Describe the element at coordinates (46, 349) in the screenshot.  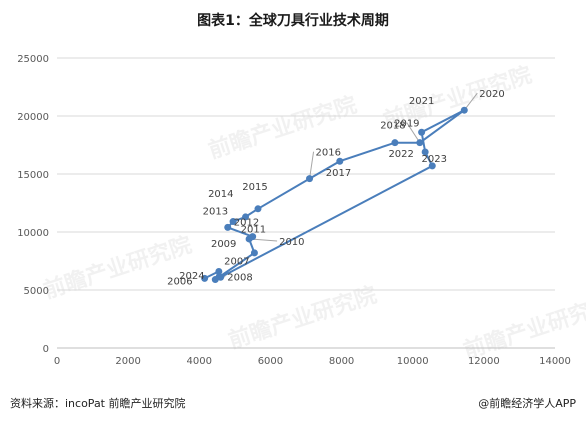
I see `y-tick-label: 0` at that location.